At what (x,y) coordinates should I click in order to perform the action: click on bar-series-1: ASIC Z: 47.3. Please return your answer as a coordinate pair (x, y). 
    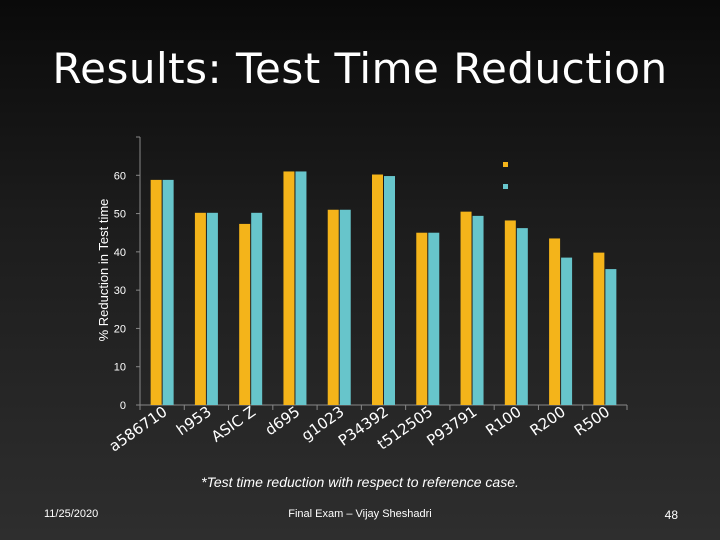
    Looking at the image, I should click on (245, 314).